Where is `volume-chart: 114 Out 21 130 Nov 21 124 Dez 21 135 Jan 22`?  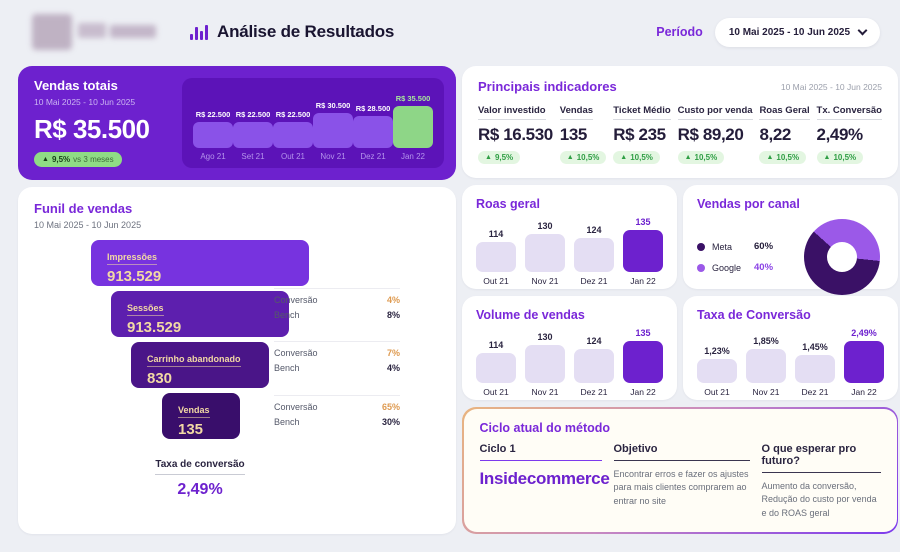
volume-chart: 114 Out 21 130 Nov 21 124 Dez 21 135 Jan 22 is located at coordinates (569, 362).